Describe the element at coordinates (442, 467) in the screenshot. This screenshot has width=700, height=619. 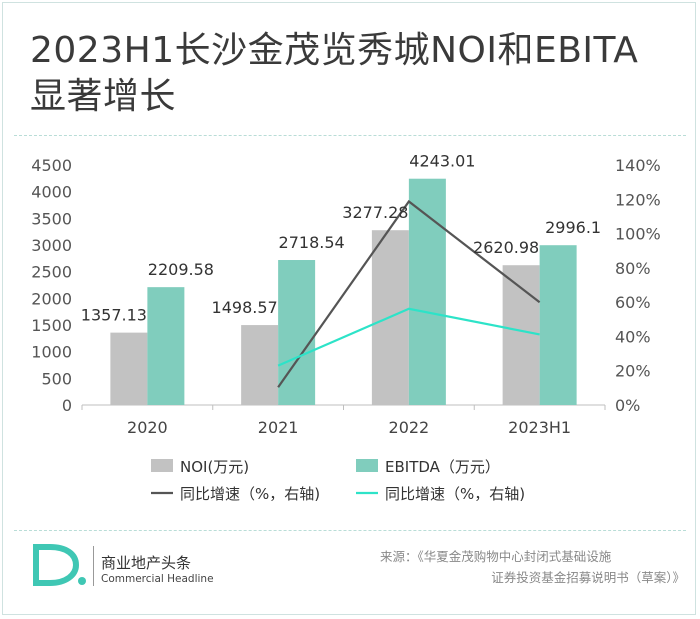
I see `legend-label-ebitda: EBITDA（万元）` at that location.